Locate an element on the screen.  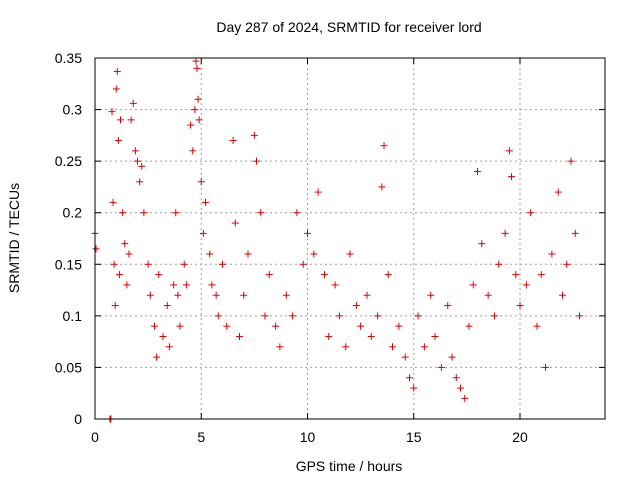
y-tick-label: 0 is located at coordinates (78, 419).